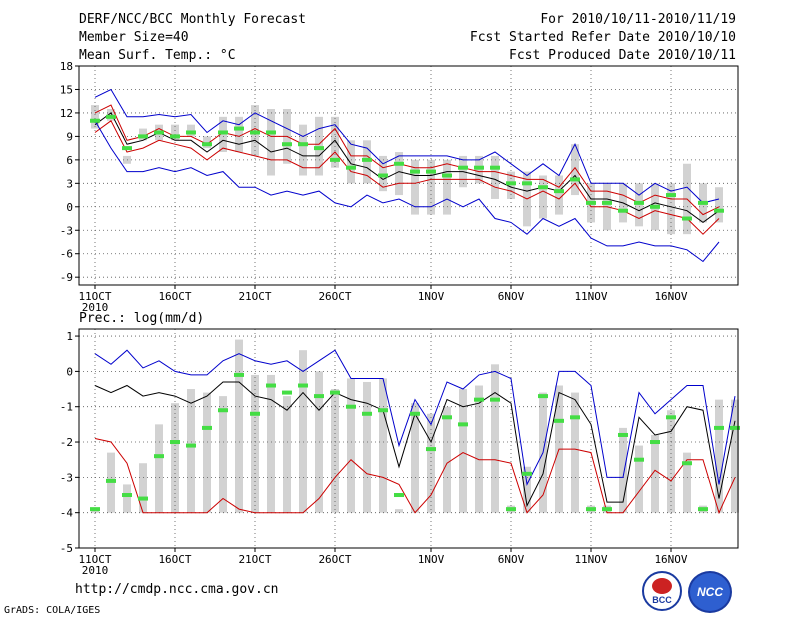 Image resolution: width=800 pixels, height=618 pixels. Describe the element at coordinates (670, 296) in the screenshot. I see `temp-xtick-label: 16NOV` at that location.